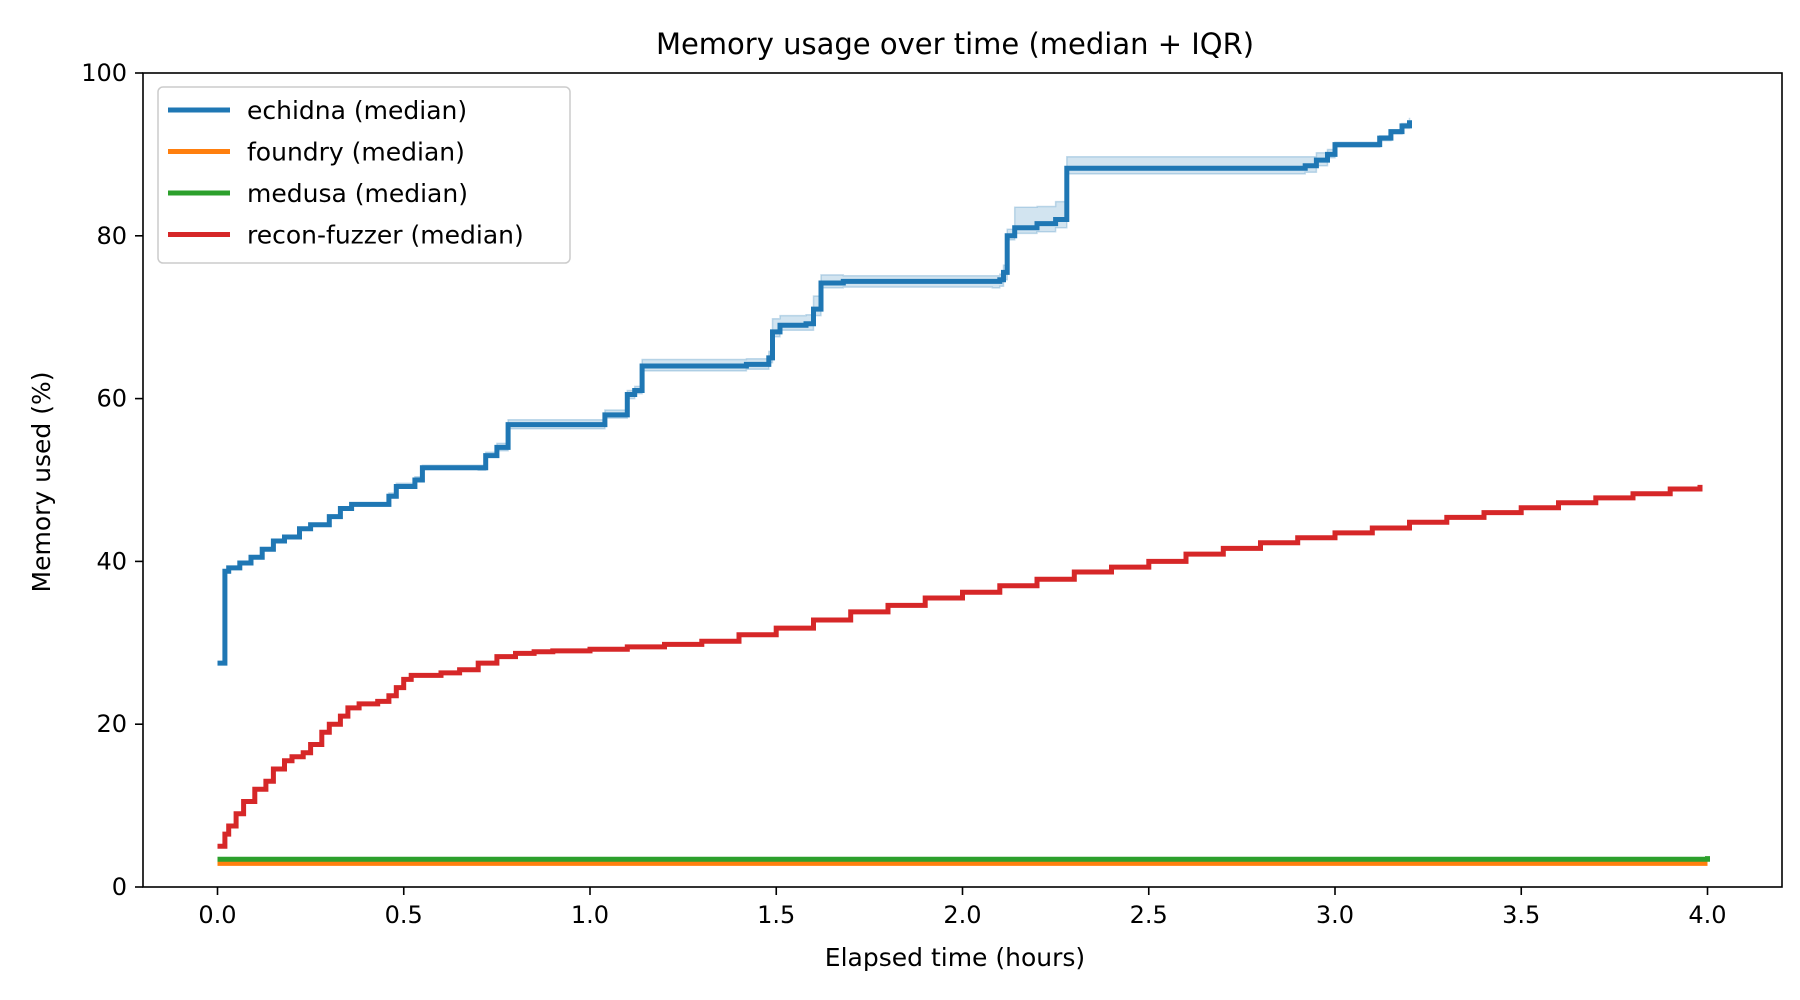 Image resolution: width=1800 pixels, height=1000 pixels. I want to click on x-tick-label: 1.0, so click(590, 915).